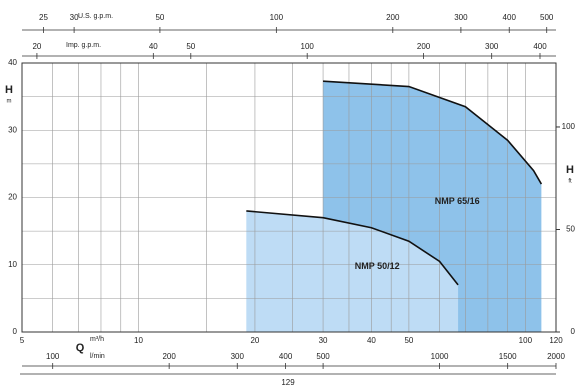 This screenshot has width=576, height=390. What do you see at coordinates (440, 356) in the screenshot?
I see `axis-tick-label: 1000` at bounding box center [440, 356].